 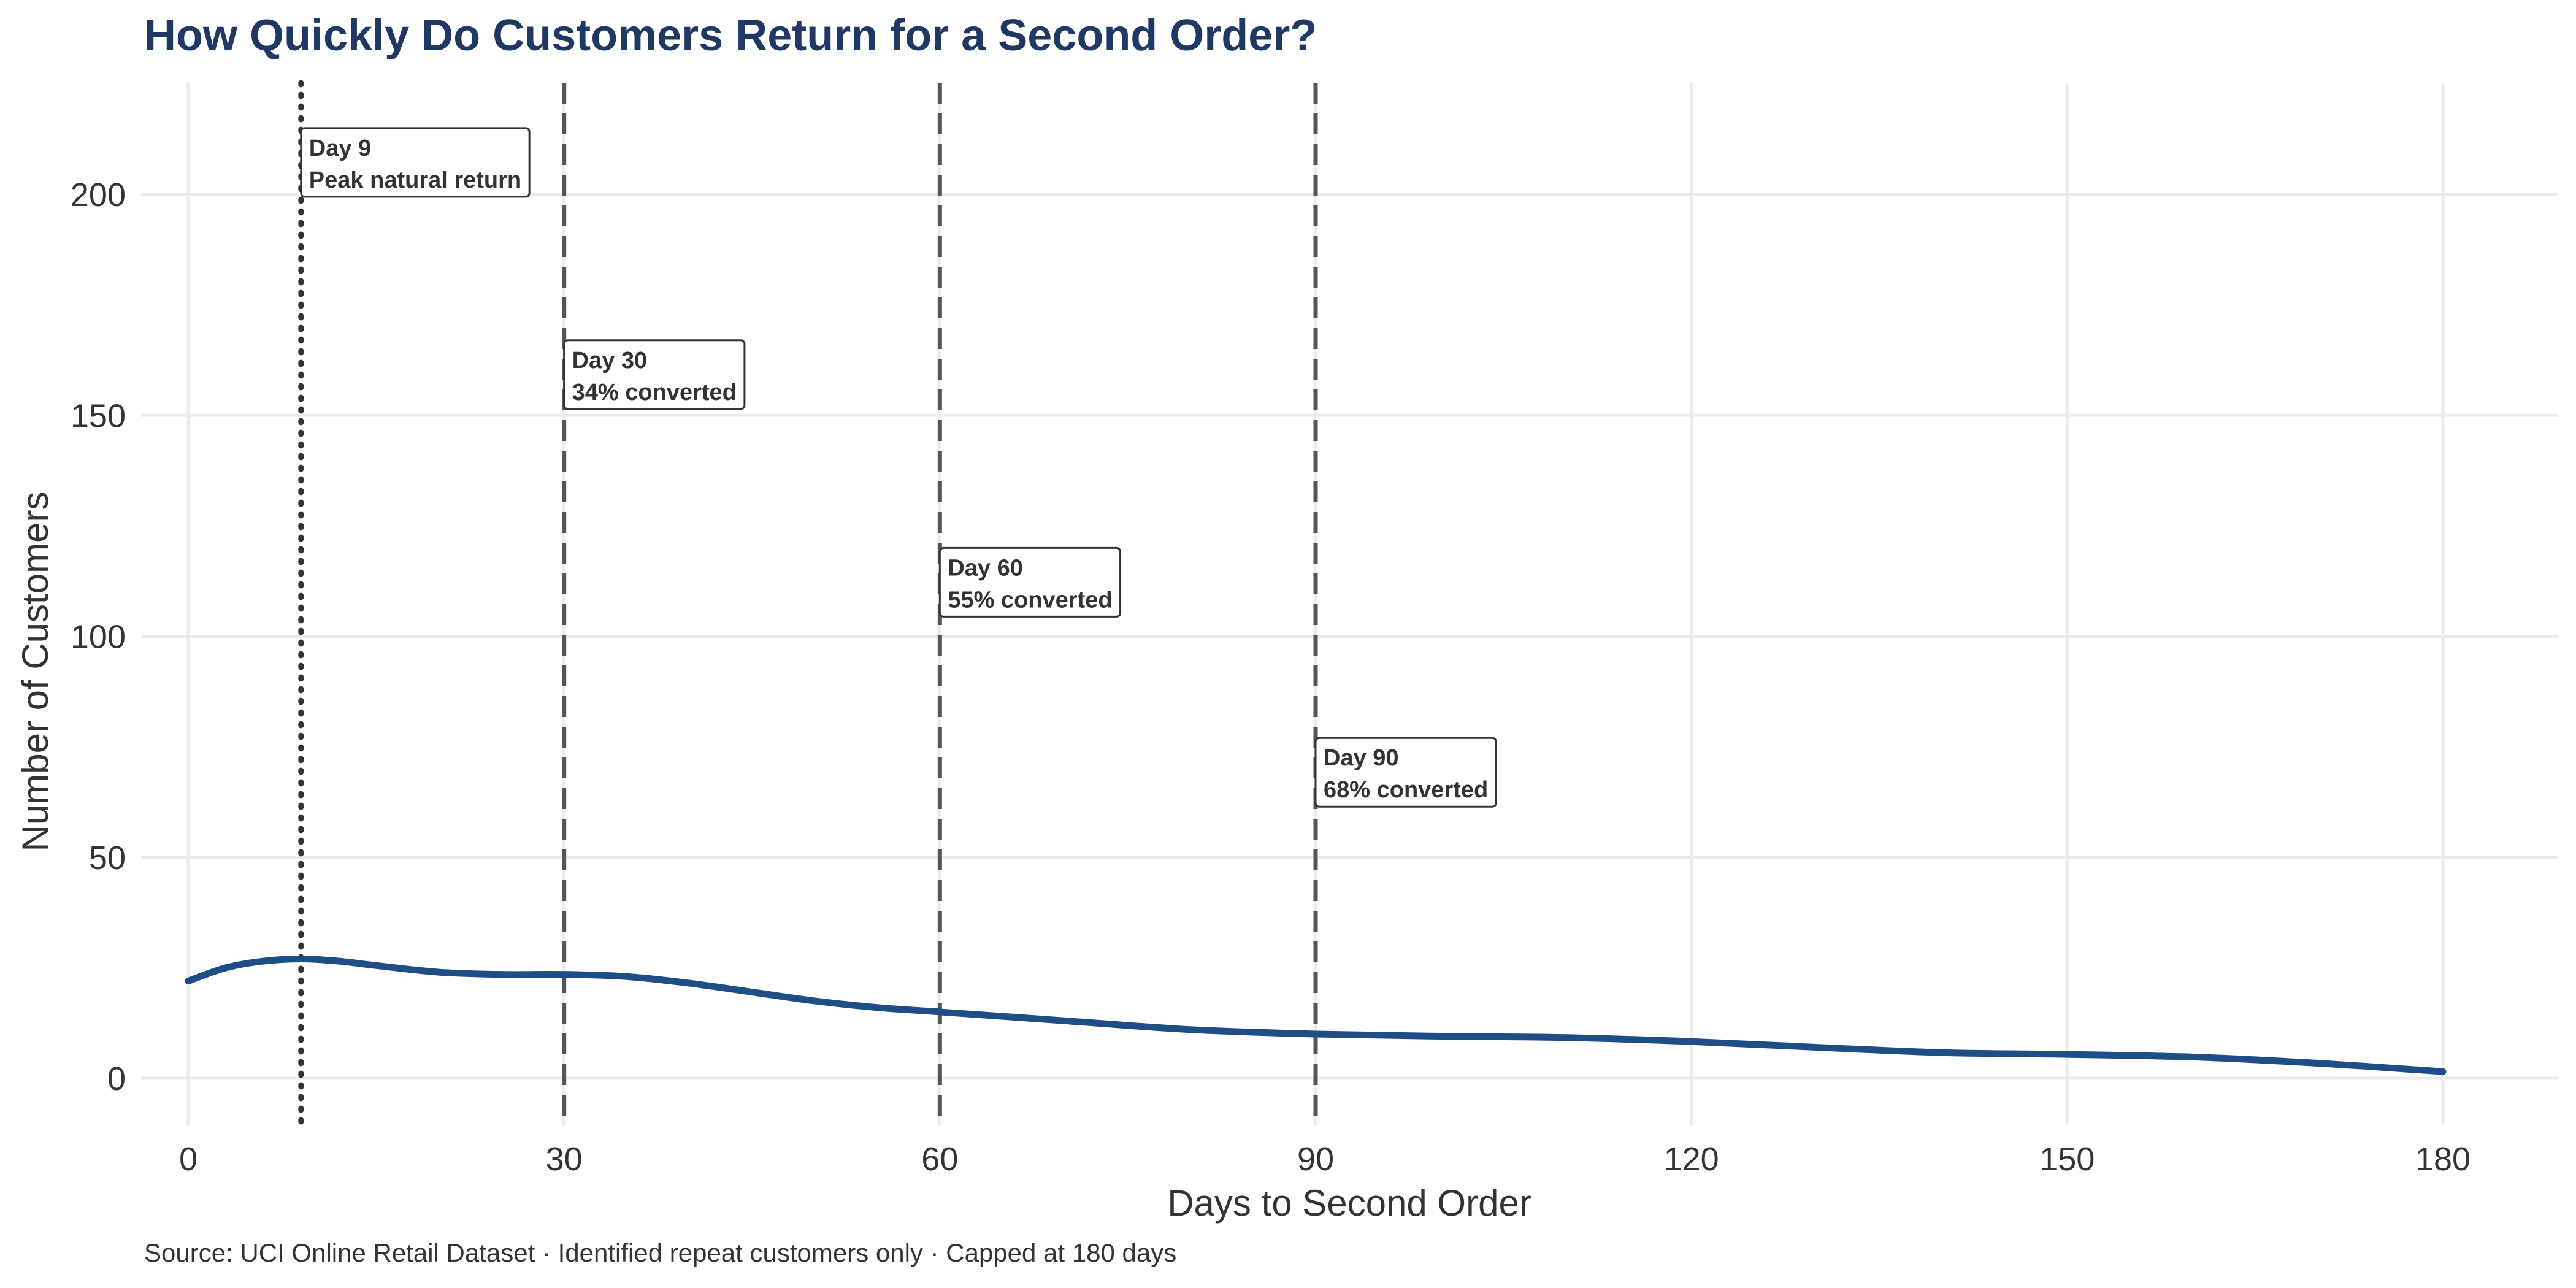 I want to click on annotation-label: Day 9 Peak natural return, so click(x=415, y=162).